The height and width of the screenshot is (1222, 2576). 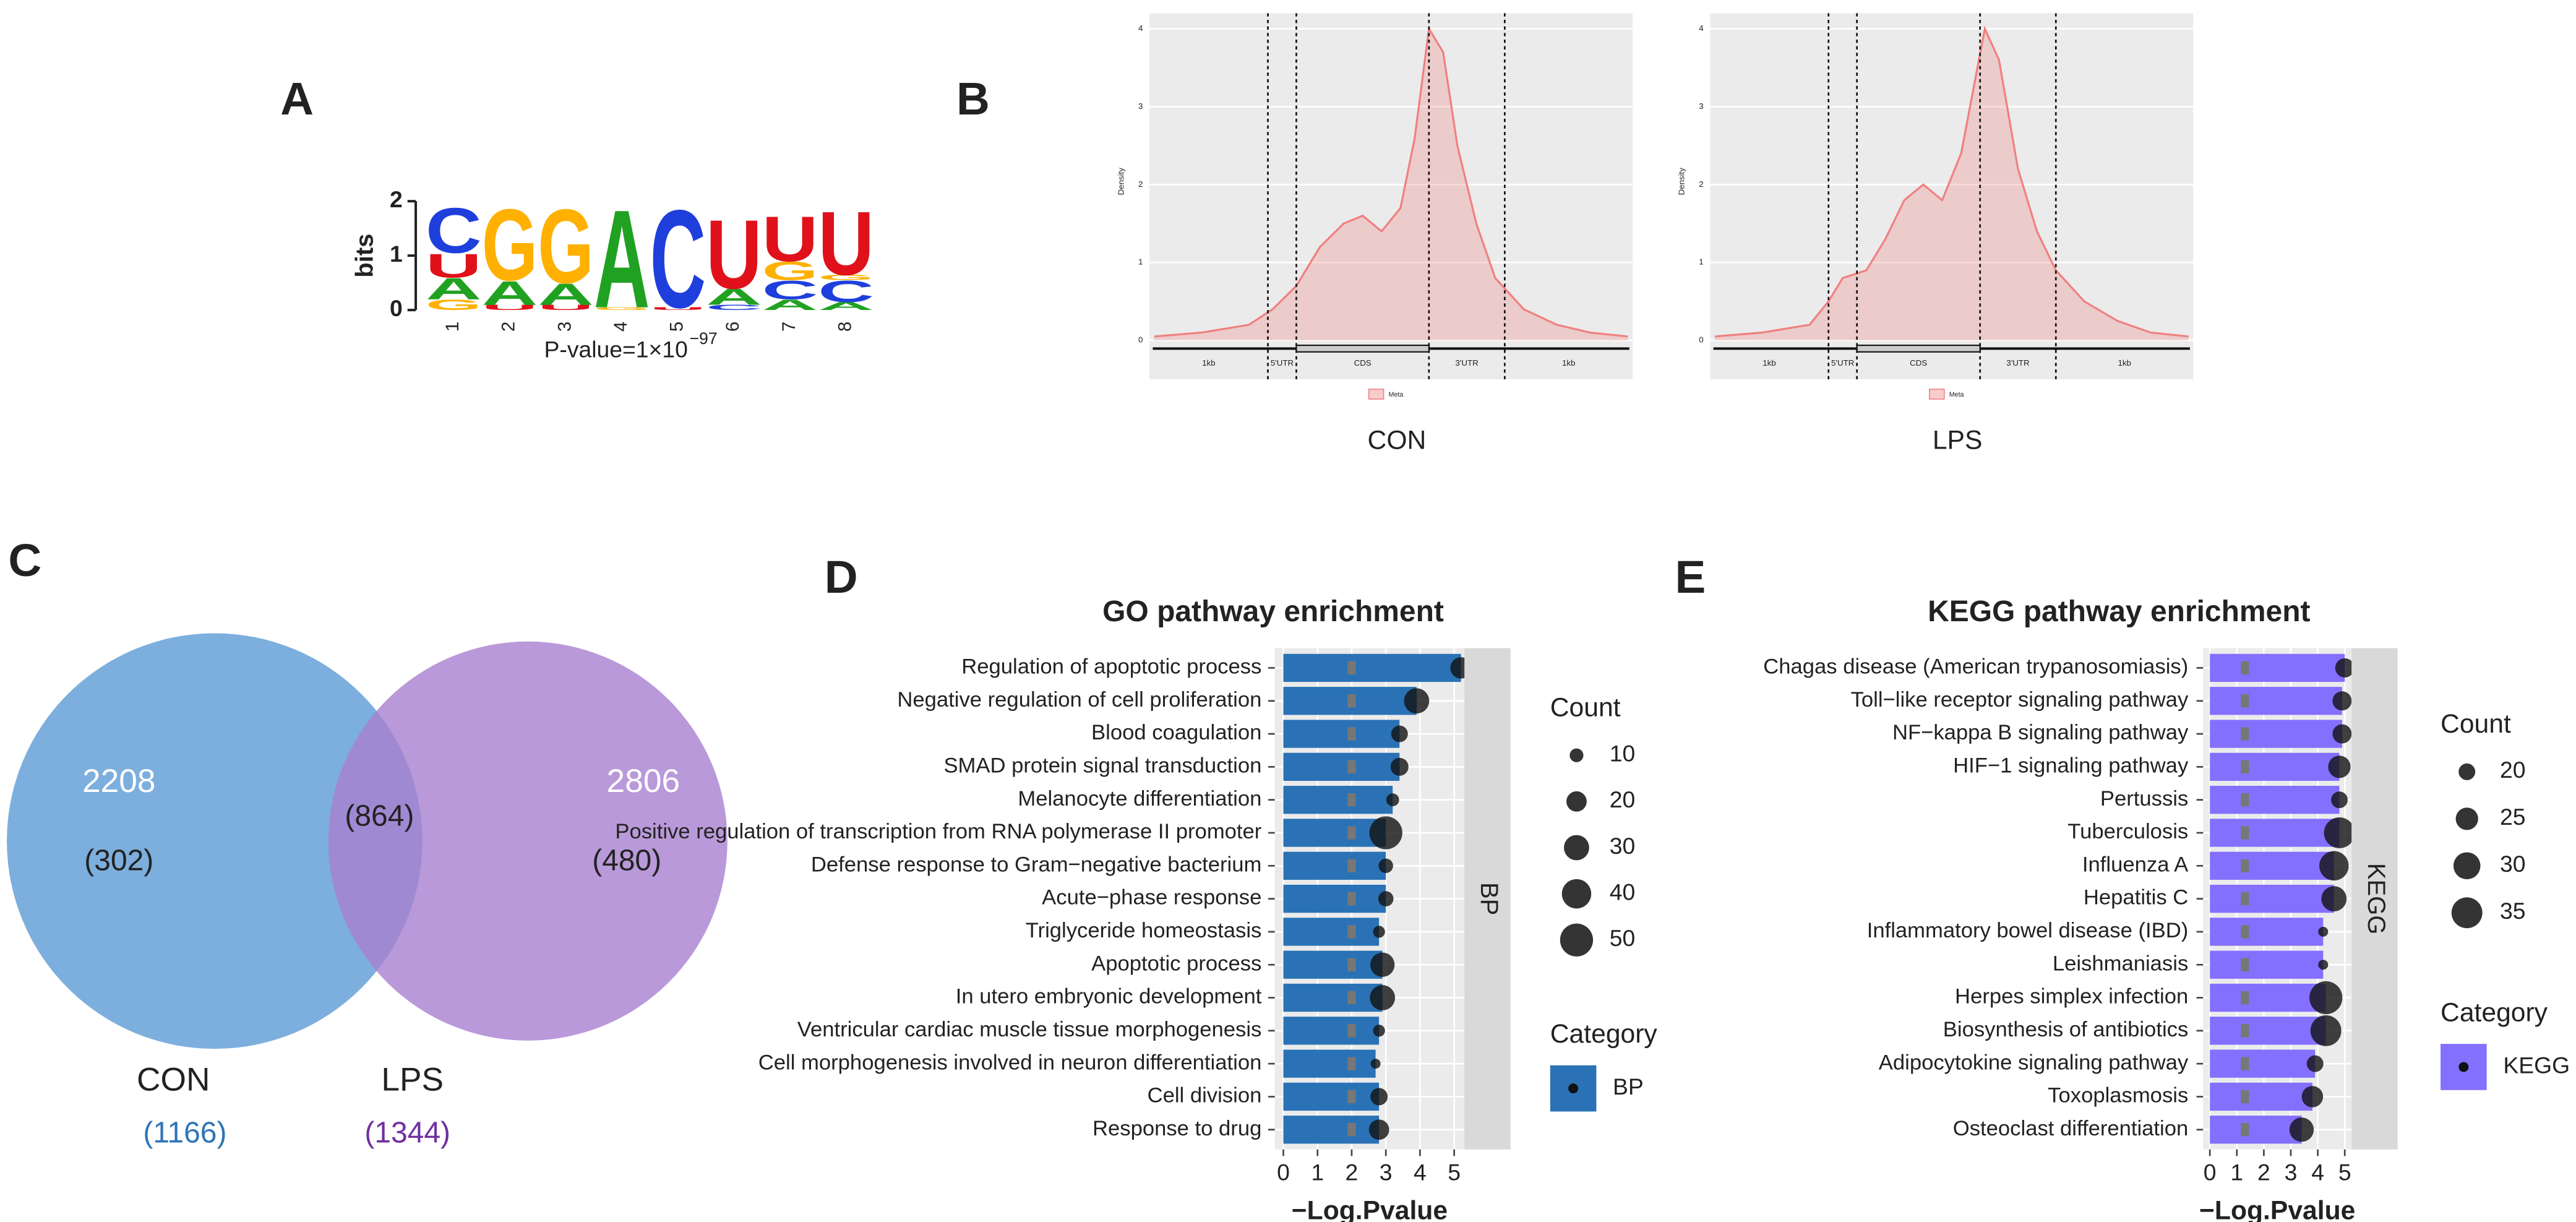 What do you see at coordinates (734, 307) in the screenshot?
I see `logo-letter: C` at bounding box center [734, 307].